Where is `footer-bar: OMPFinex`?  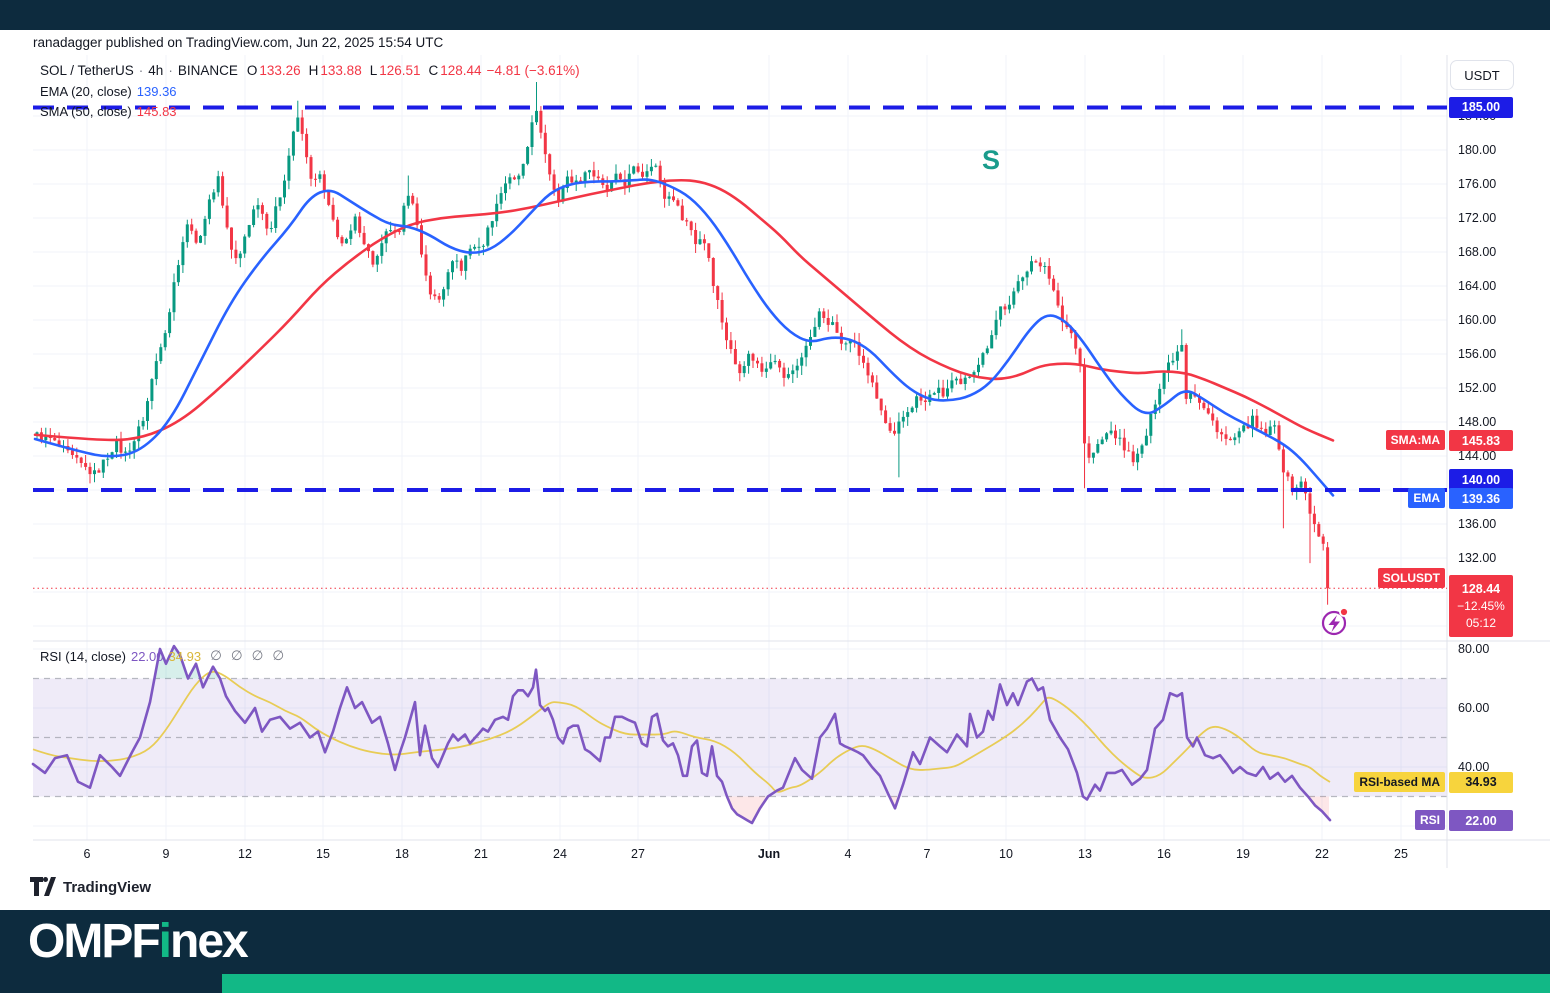
footer-bar: OMPFinex is located at coordinates (775, 951).